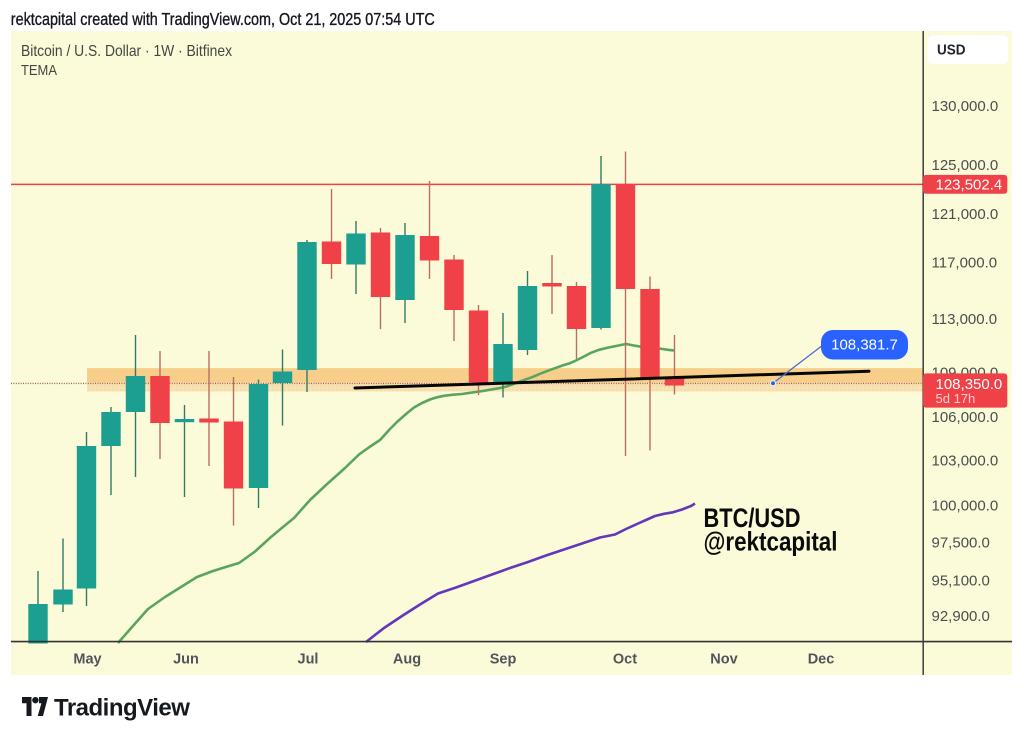  What do you see at coordinates (969, 185) in the screenshot?
I see `svg-text: 123,502.4` at bounding box center [969, 185].